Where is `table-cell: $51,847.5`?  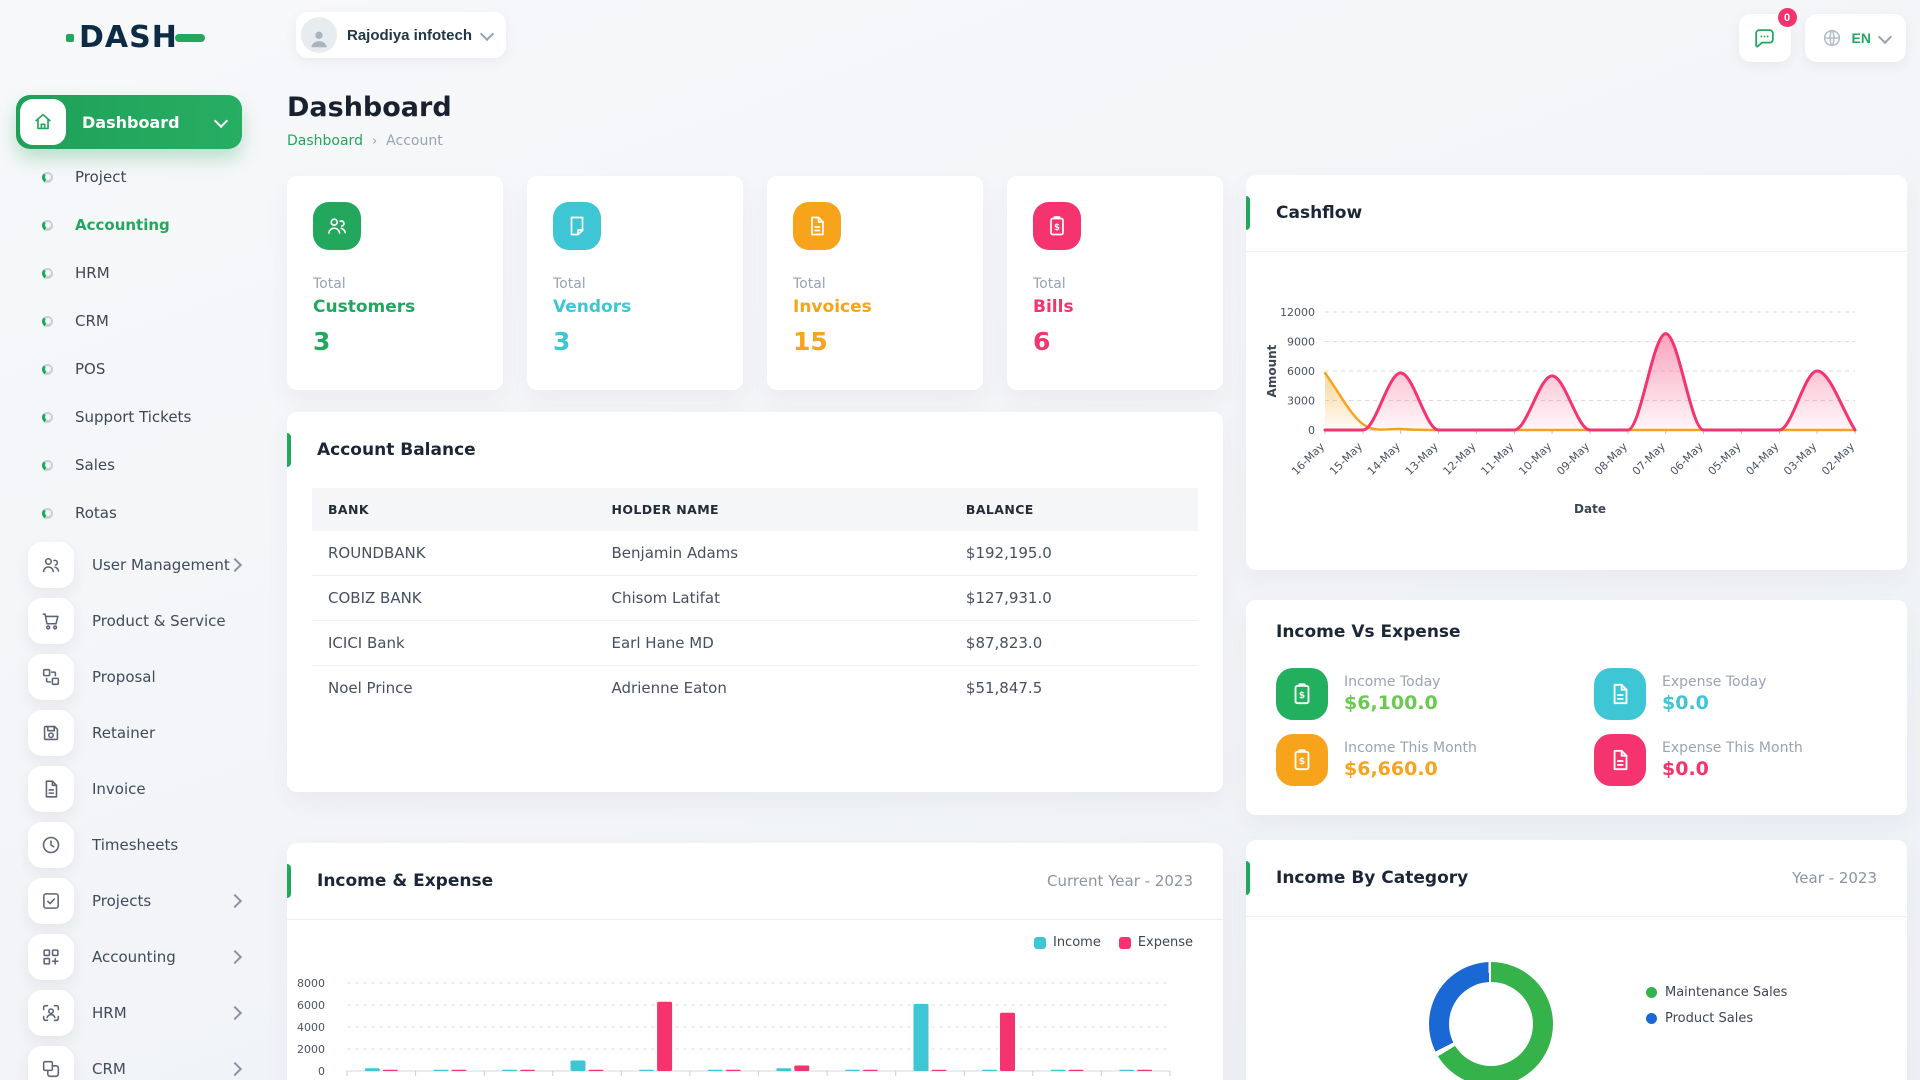
table-cell: $51,847.5 is located at coordinates (1073, 687).